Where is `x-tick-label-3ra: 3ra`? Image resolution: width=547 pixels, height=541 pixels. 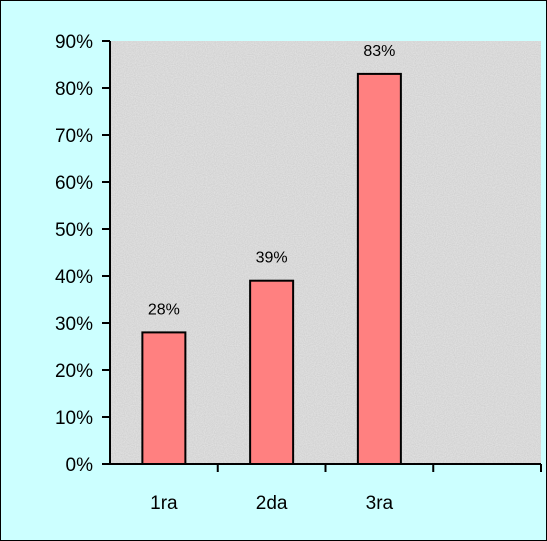
x-tick-label-3ra: 3ra is located at coordinates (380, 503).